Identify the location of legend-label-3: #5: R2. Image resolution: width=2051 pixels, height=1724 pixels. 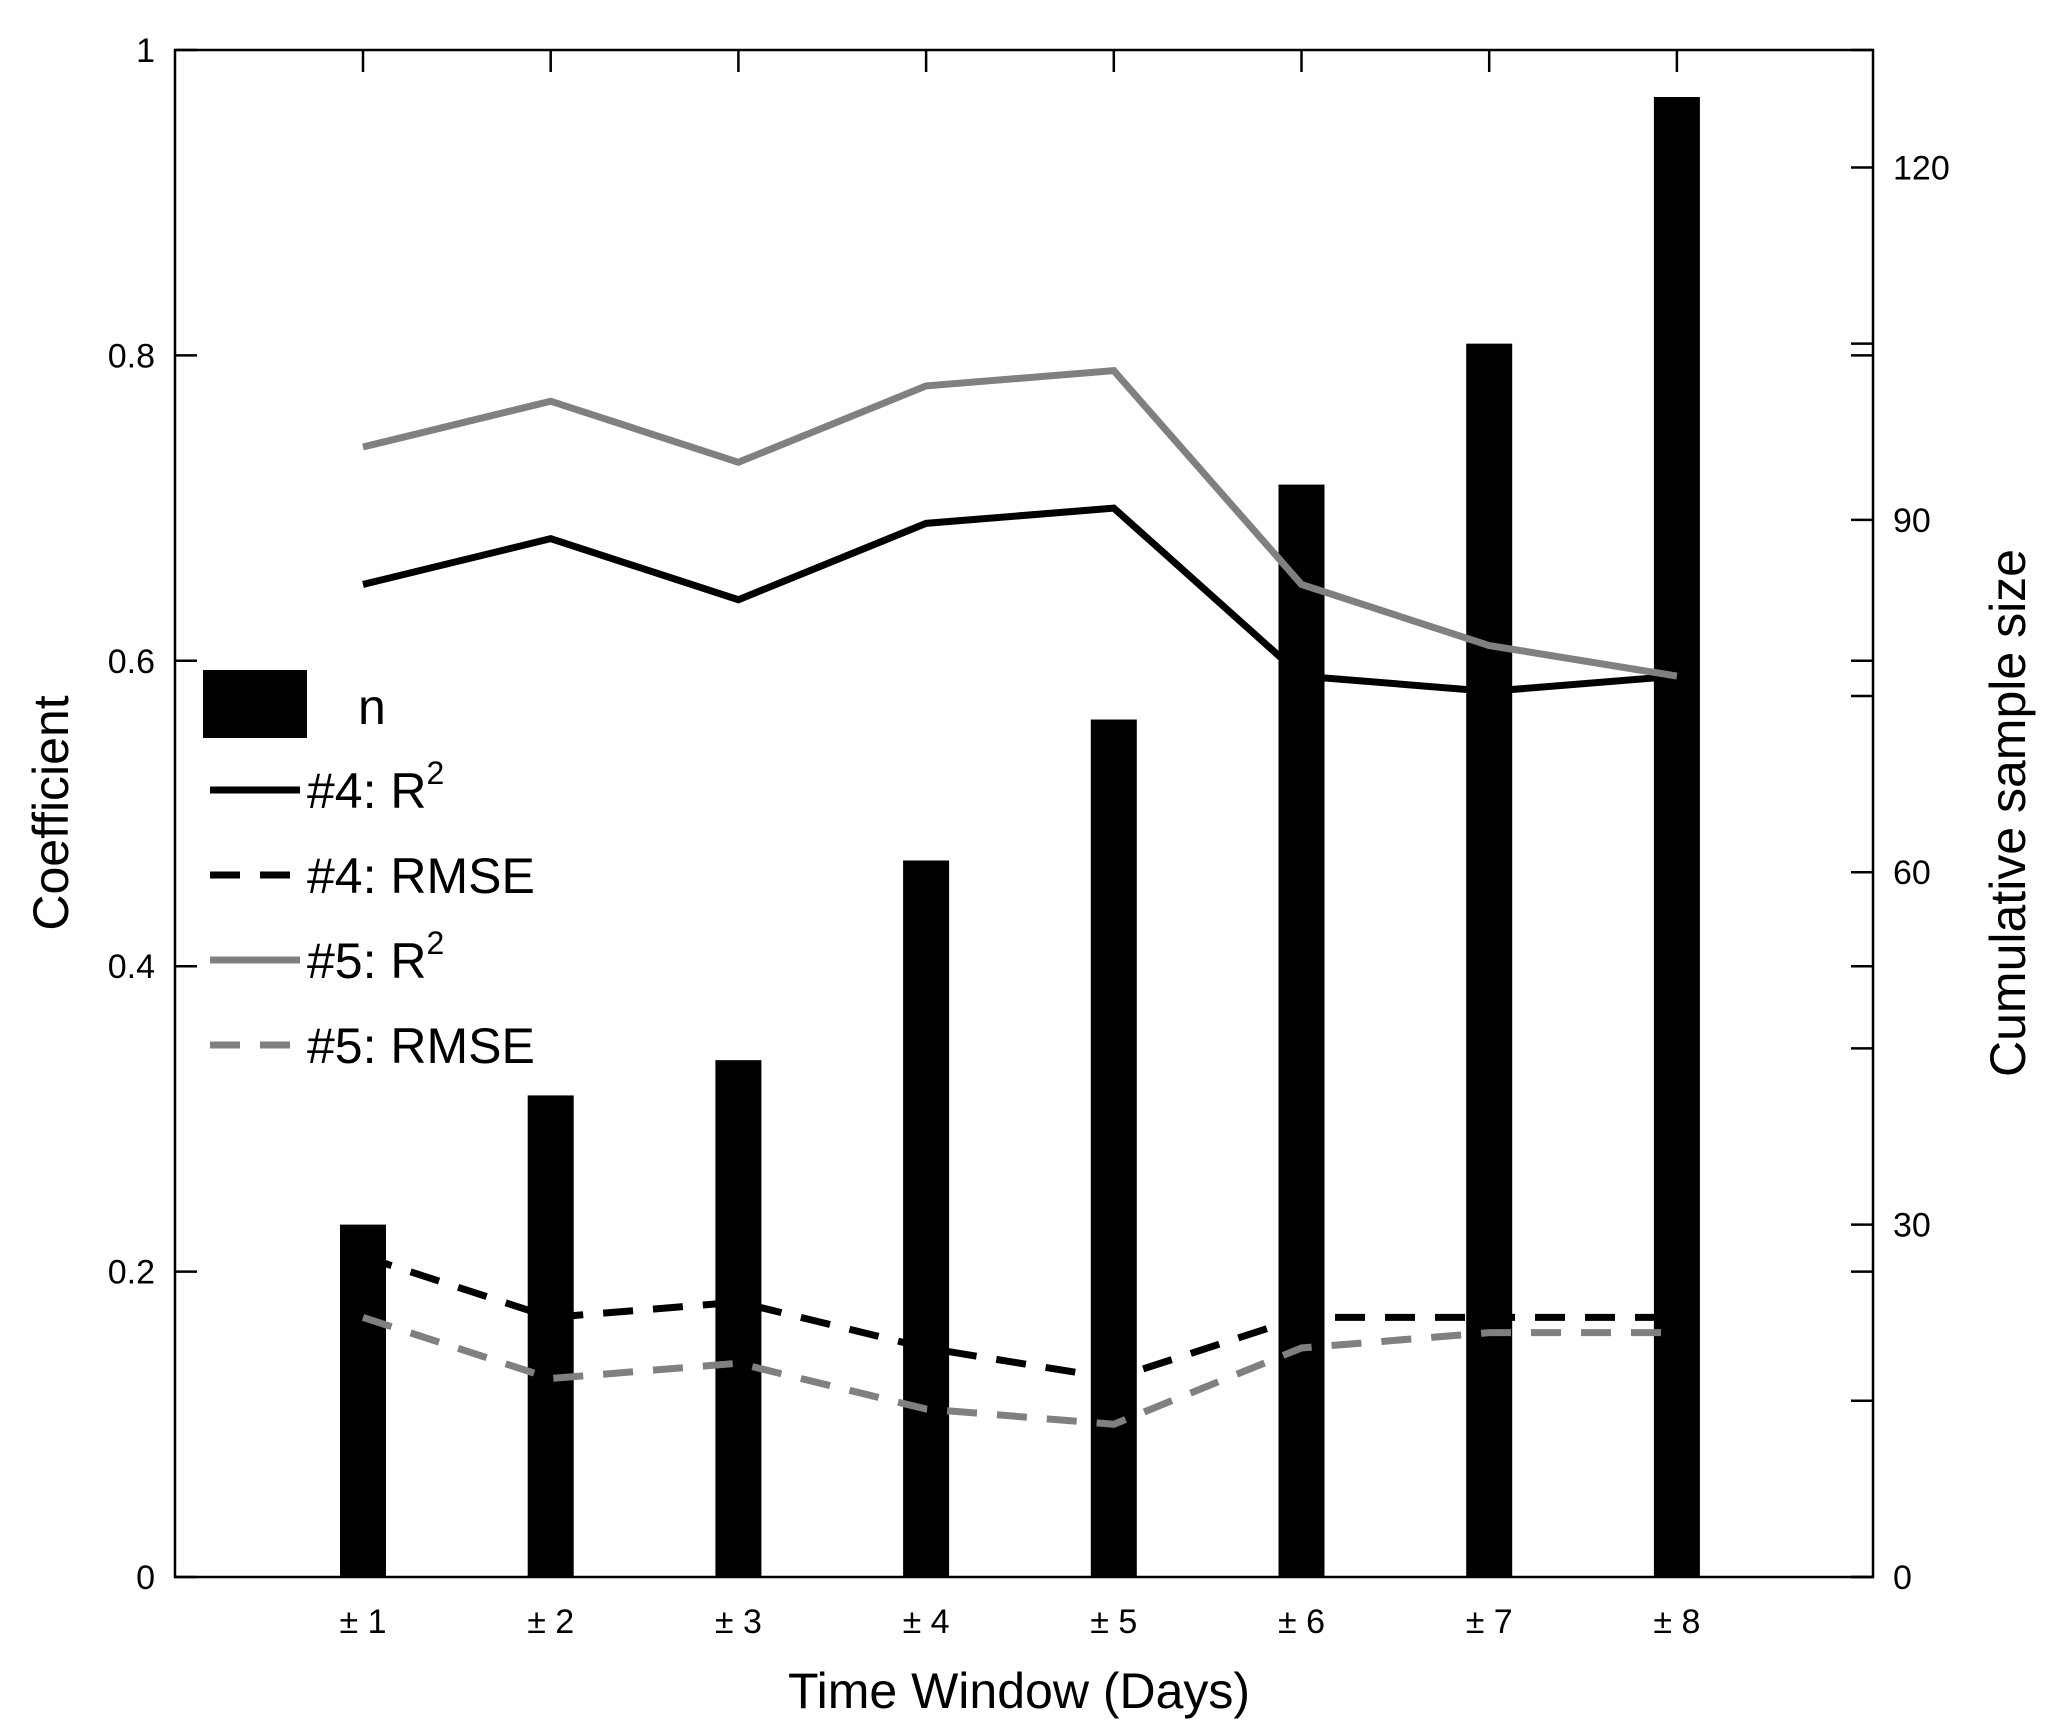
(375, 957).